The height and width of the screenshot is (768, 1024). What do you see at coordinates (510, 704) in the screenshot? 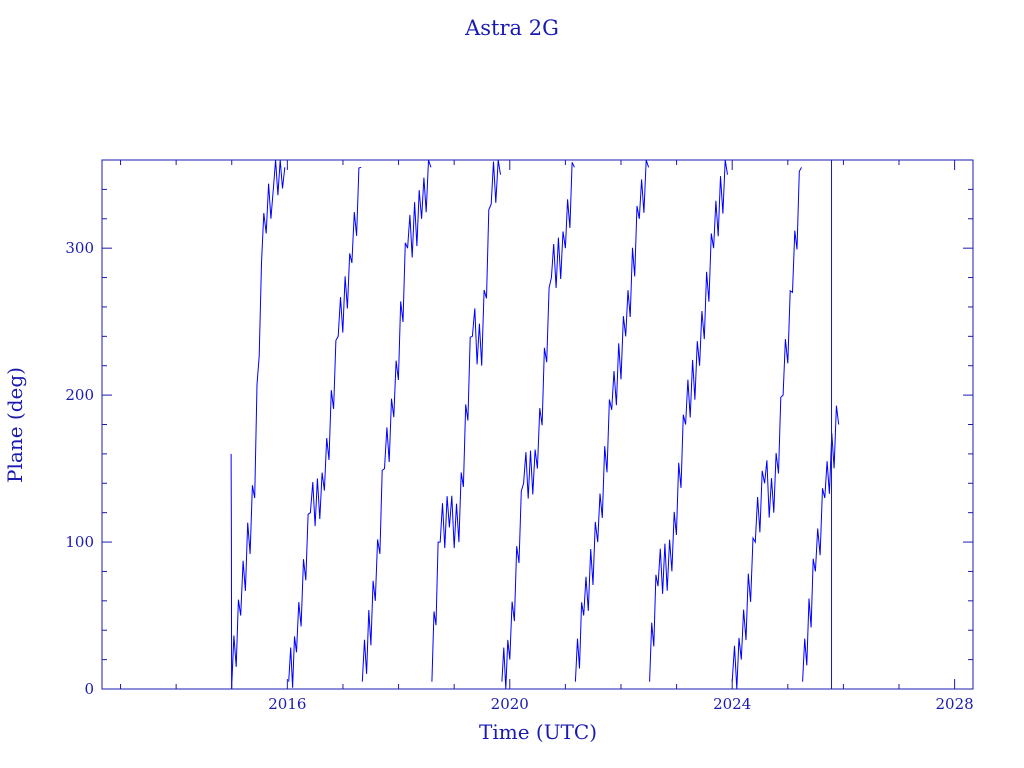
I see `x-tick-label-2020: 2020` at bounding box center [510, 704].